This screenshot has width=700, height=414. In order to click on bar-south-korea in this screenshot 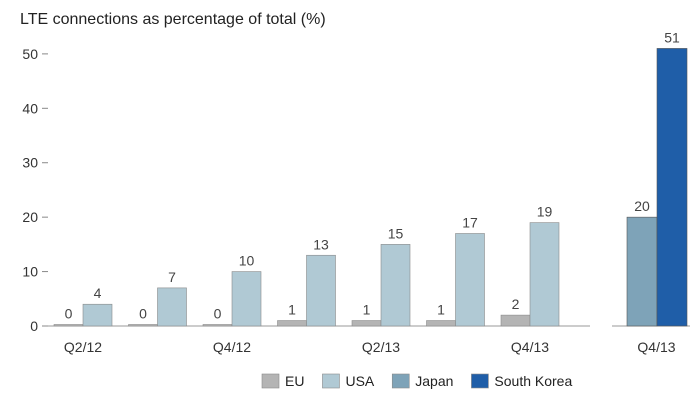, I will do `click(672, 187)`.